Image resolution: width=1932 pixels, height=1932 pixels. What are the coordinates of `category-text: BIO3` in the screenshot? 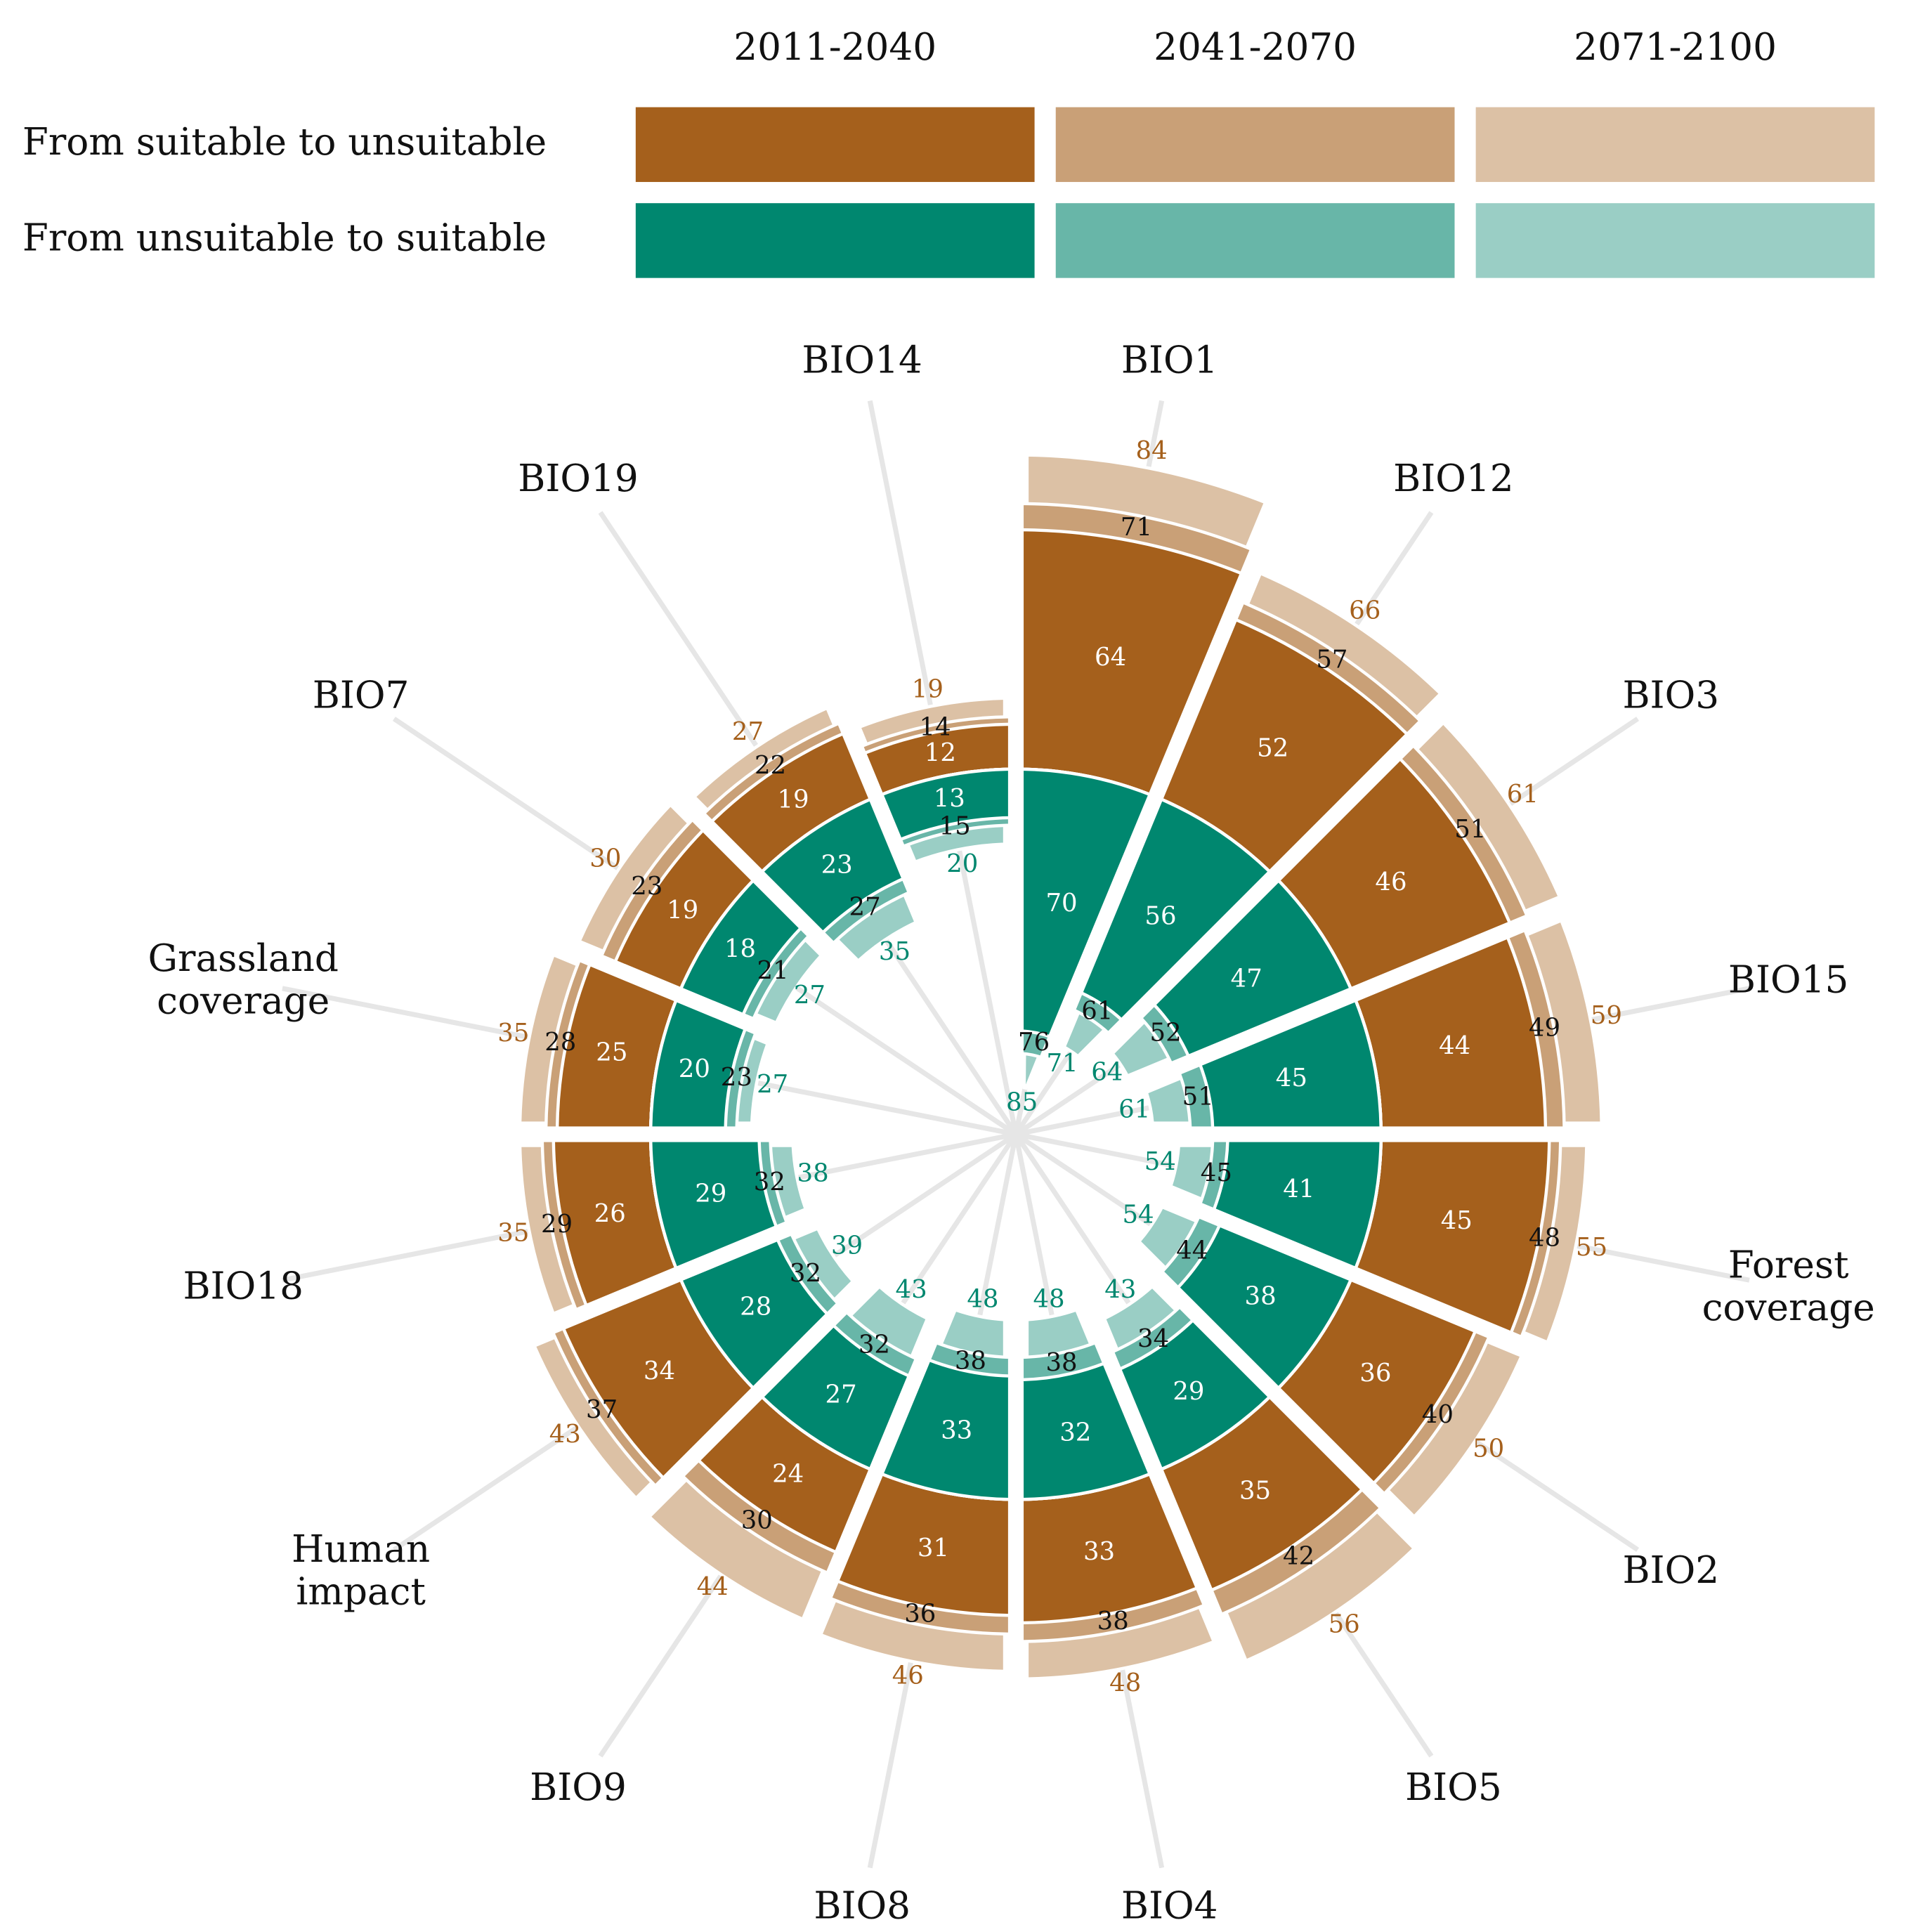 It's located at (1671, 696).